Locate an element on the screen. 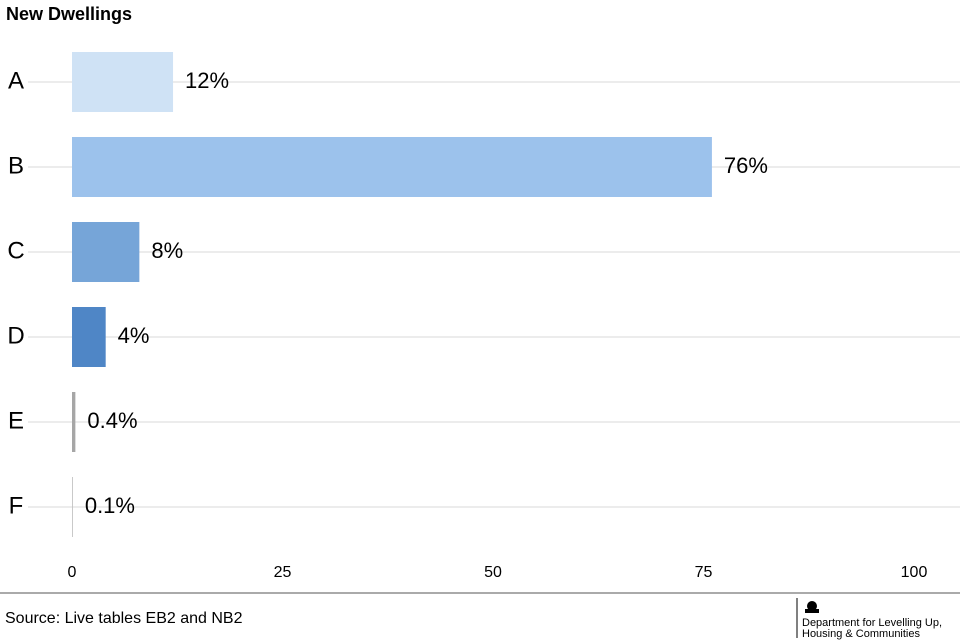 This screenshot has height=640, width=960. y-tick-label: C is located at coordinates (15, 250).